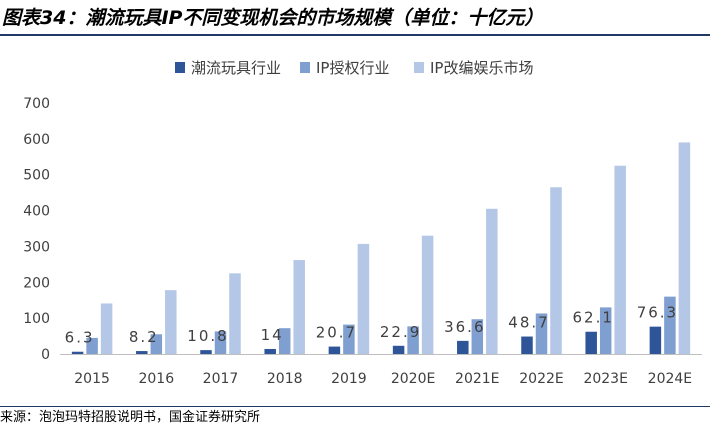 The image size is (710, 429). I want to click on data-label: 48.7, so click(528, 323).